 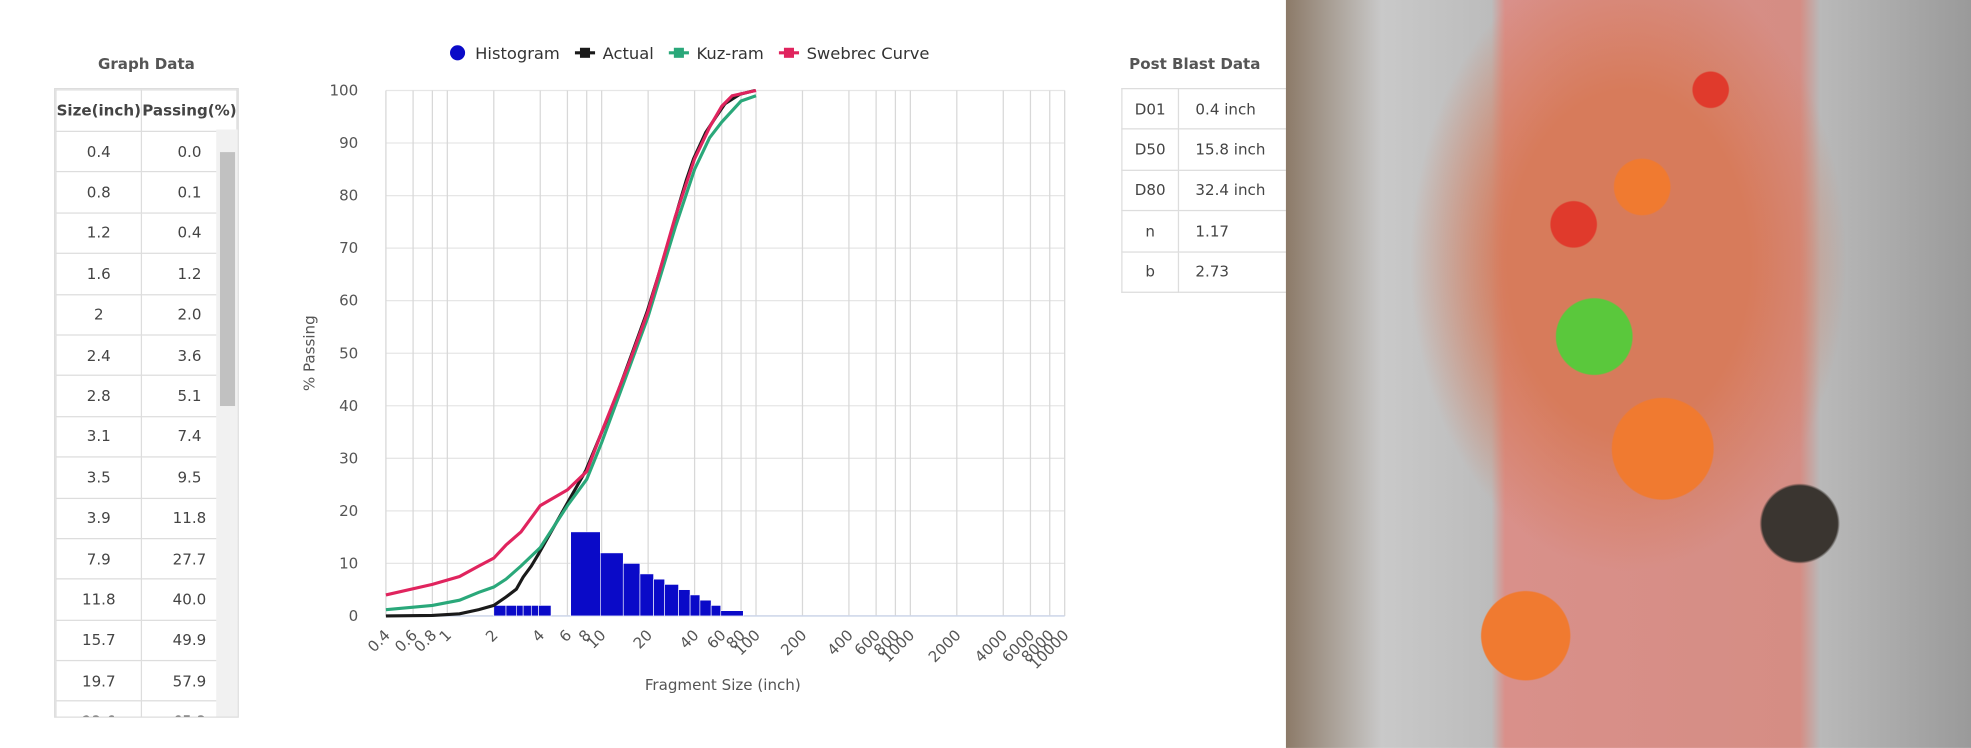 I want to click on row: b 2.73, so click(x=1204, y=271).